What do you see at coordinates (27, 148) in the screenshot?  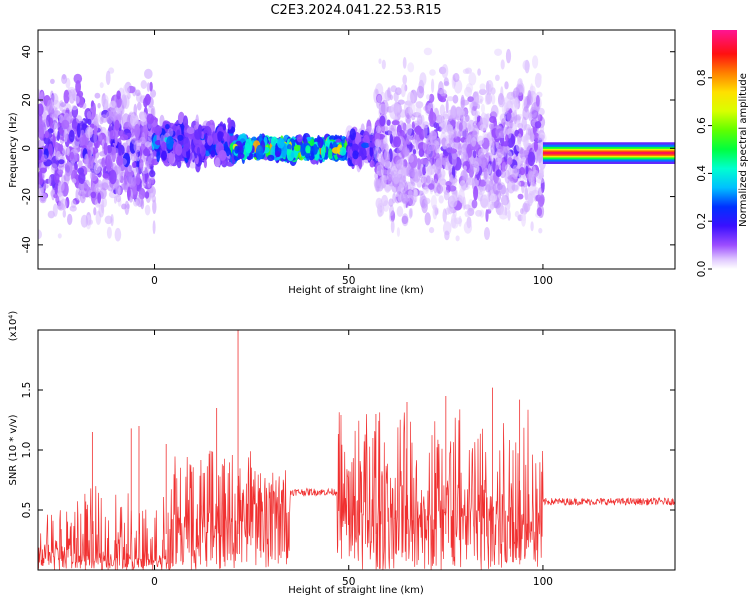 I see `spectrogram-y-tick-label: 0` at bounding box center [27, 148].